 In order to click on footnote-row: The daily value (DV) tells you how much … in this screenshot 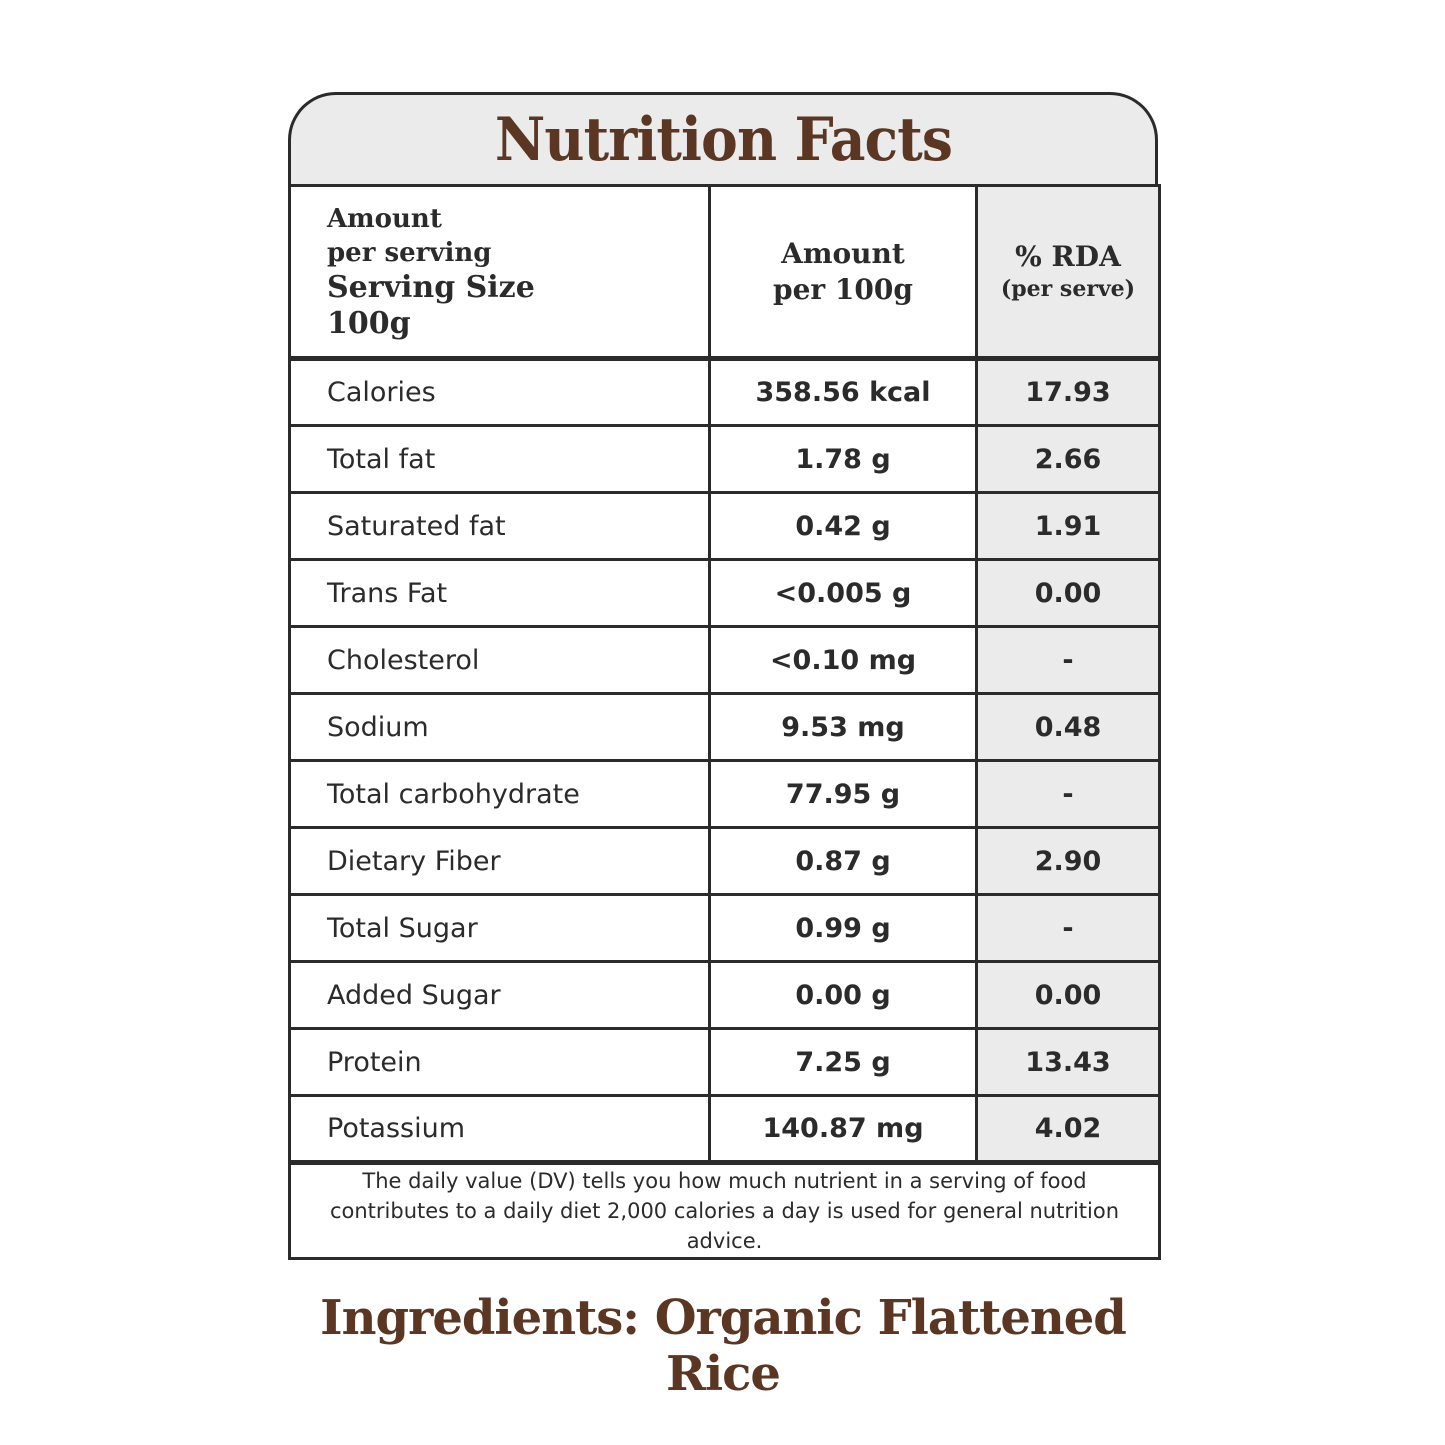, I will do `click(724, 1210)`.